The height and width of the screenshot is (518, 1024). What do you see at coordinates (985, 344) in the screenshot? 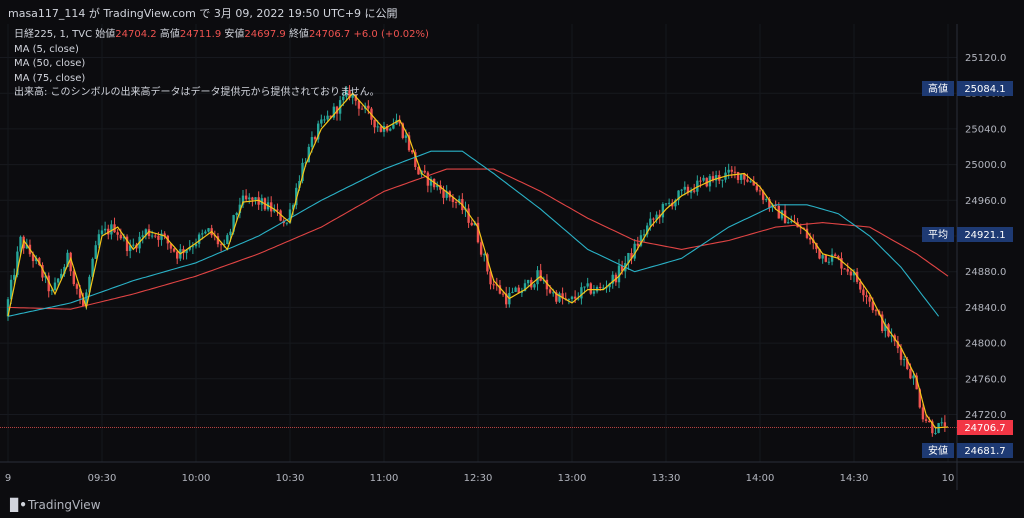
I see `y-tick-label: 24800.0` at bounding box center [985, 344].